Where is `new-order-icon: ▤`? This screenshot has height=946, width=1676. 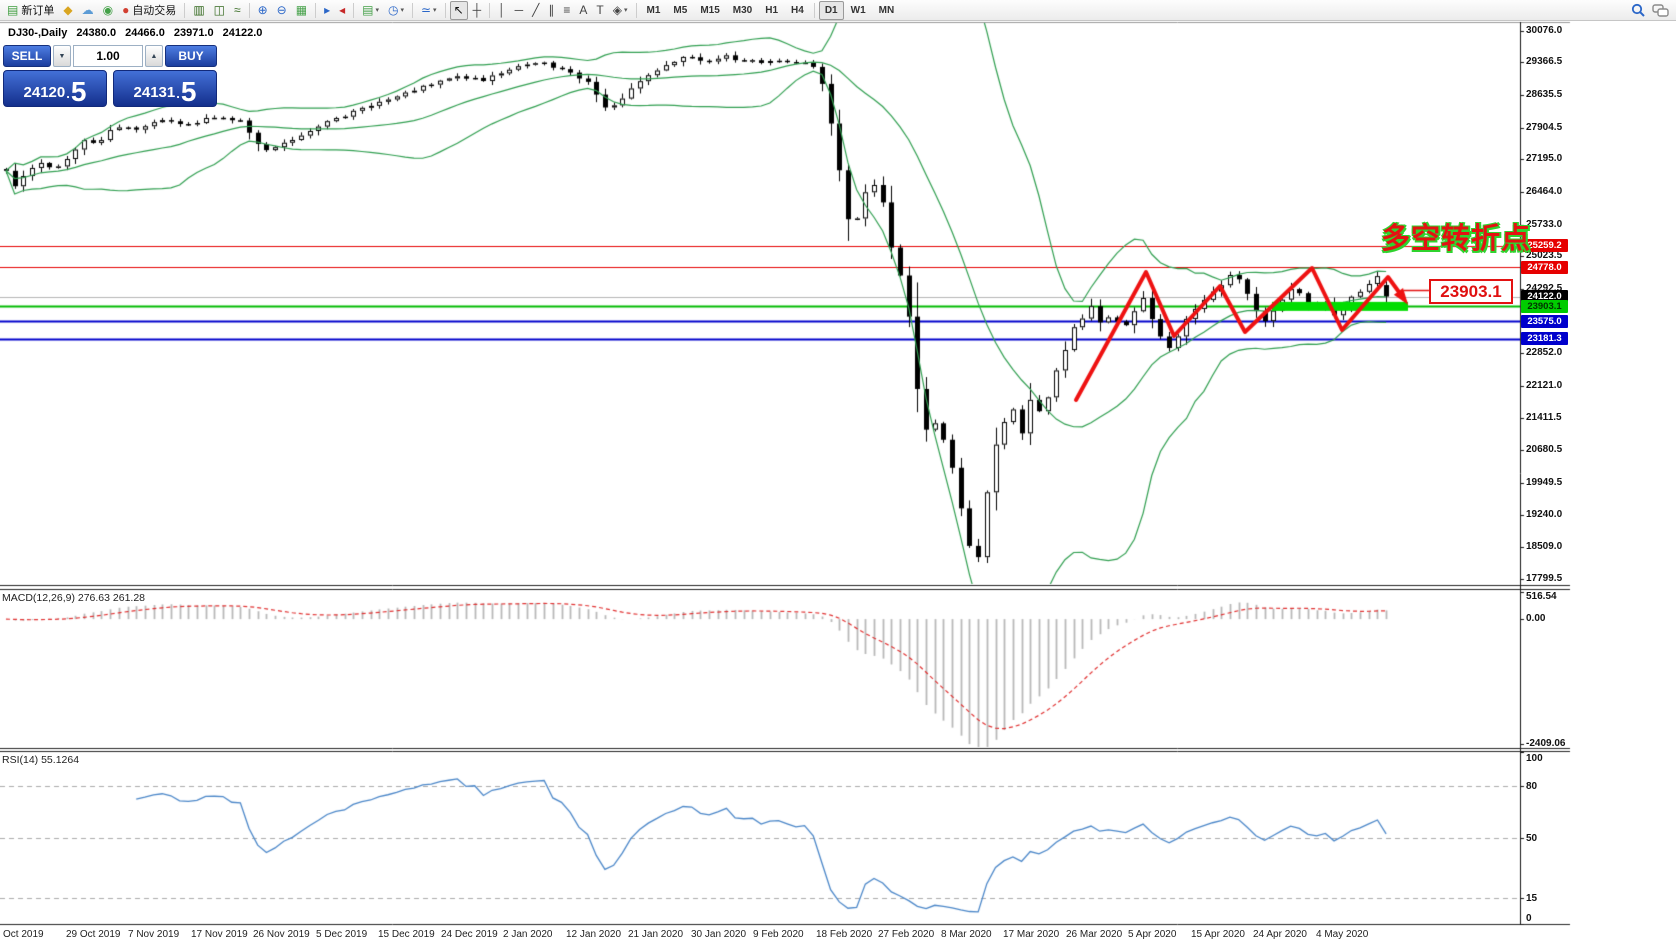
new-order-icon: ▤ is located at coordinates (13, 10).